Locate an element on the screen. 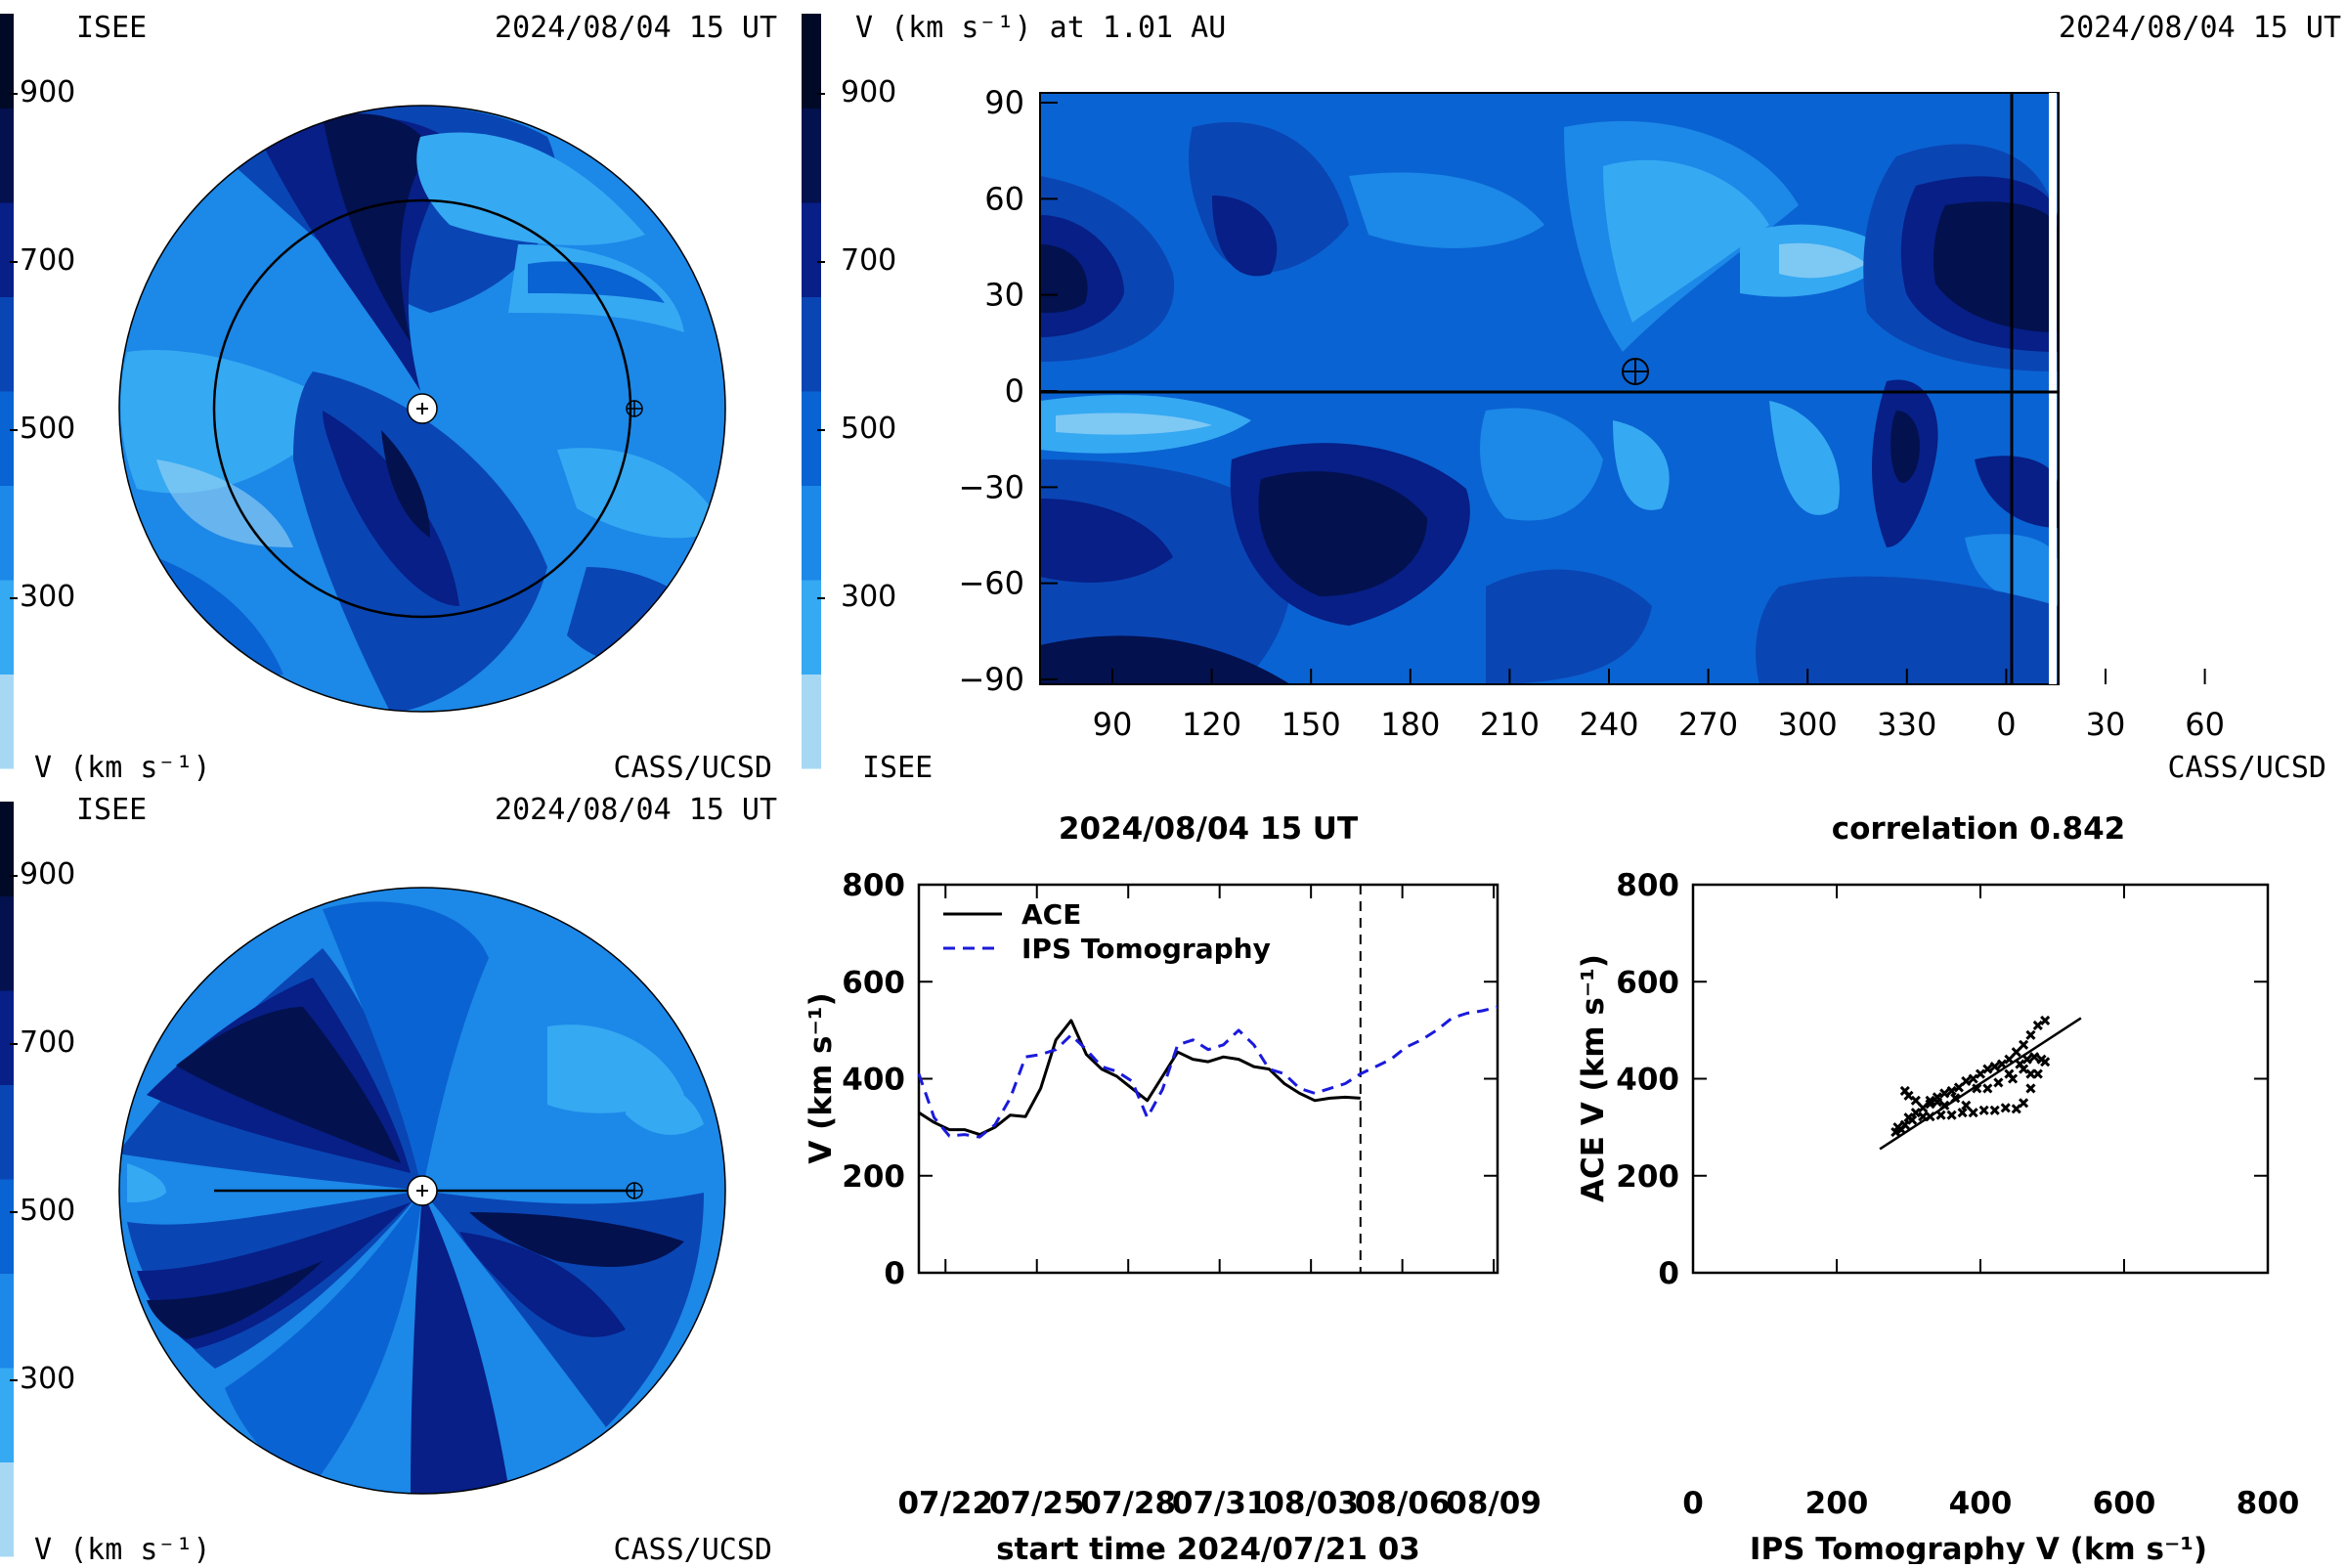  credit-label-bottom: CASS/UCSD is located at coordinates (692, 1548).